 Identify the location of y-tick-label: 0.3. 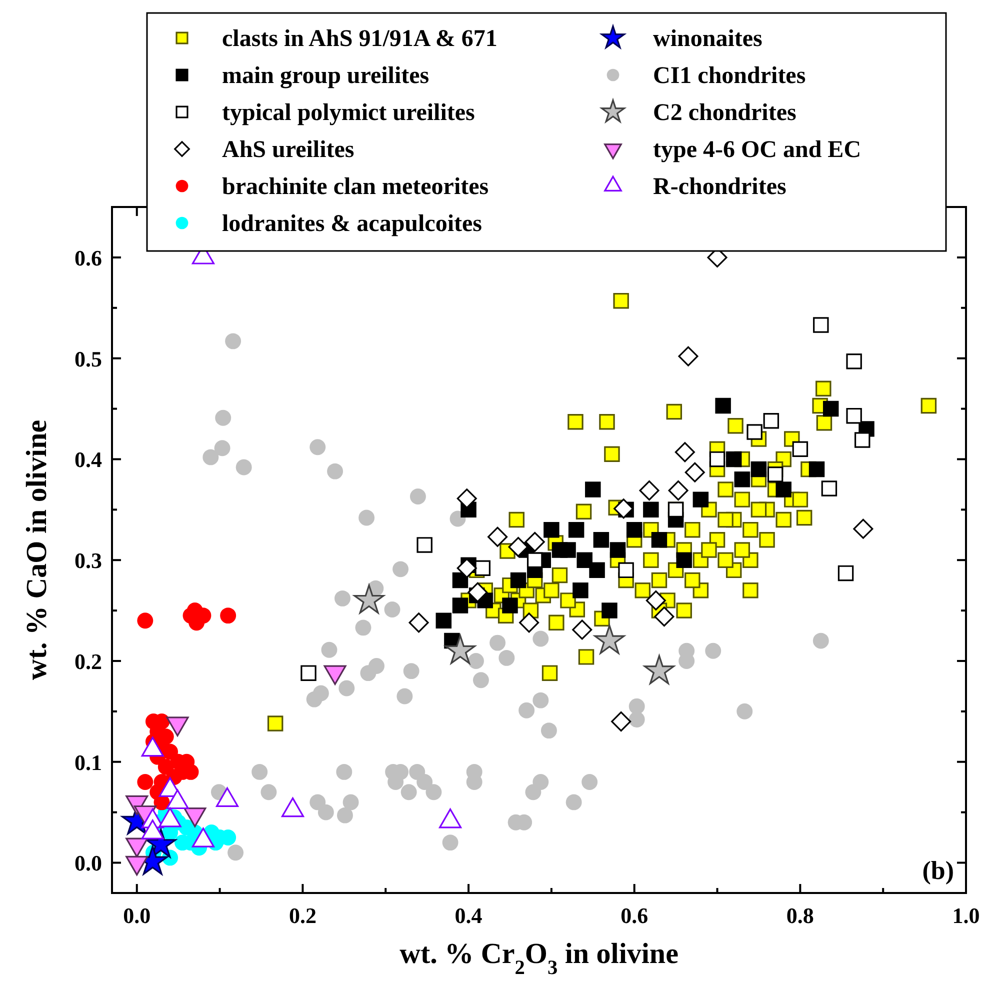
(88, 561).